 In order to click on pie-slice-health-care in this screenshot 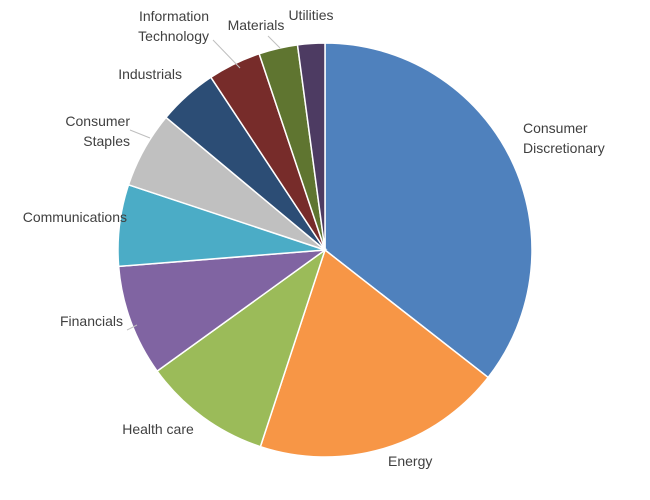, I will do `click(241, 348)`.